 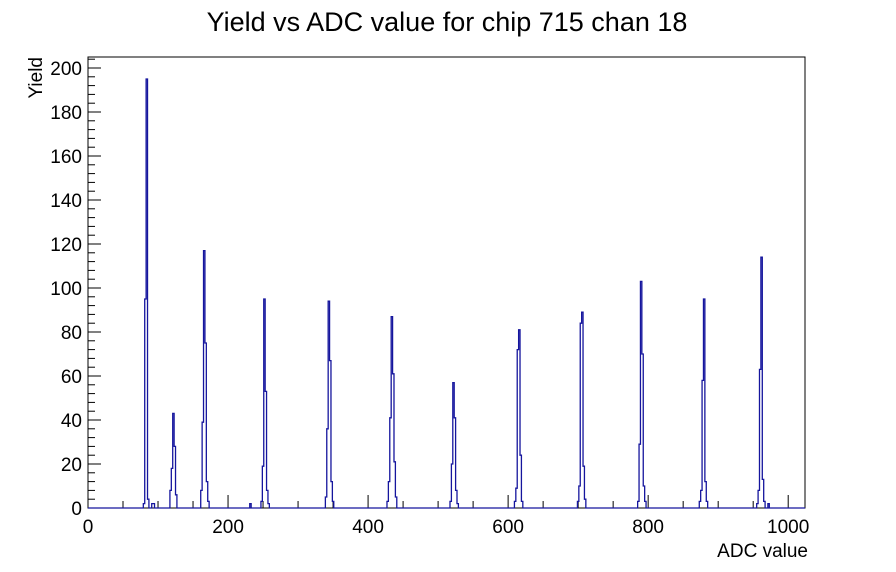 What do you see at coordinates (36, 78) in the screenshot?
I see `y-axis-title: Yield` at bounding box center [36, 78].